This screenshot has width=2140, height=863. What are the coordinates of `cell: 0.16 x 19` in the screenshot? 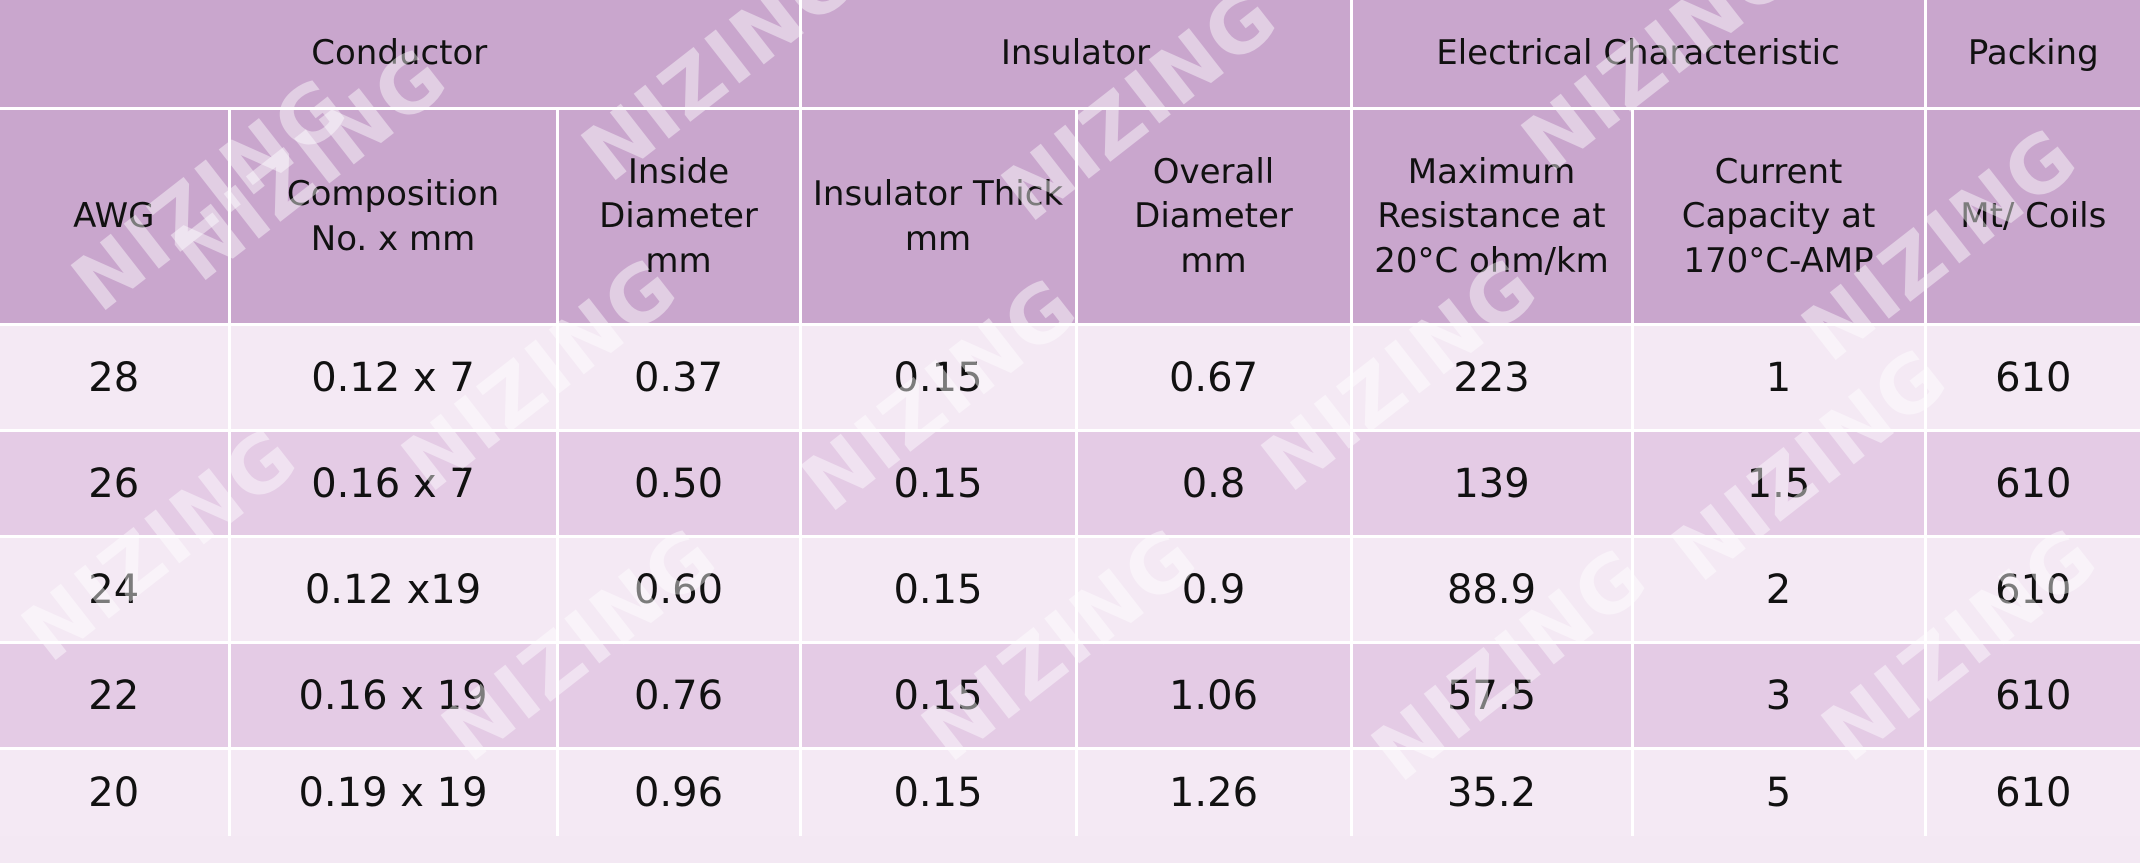 It's located at (393, 695).